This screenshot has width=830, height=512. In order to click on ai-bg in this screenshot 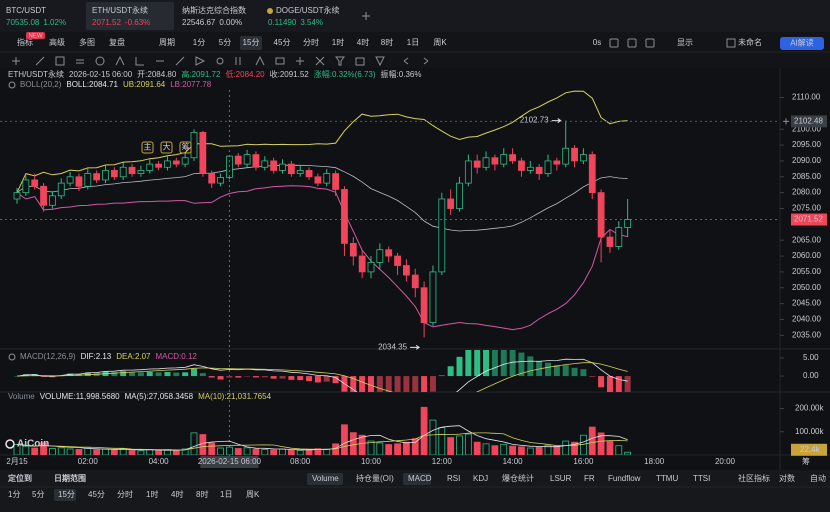, I will do `click(802, 43)`.